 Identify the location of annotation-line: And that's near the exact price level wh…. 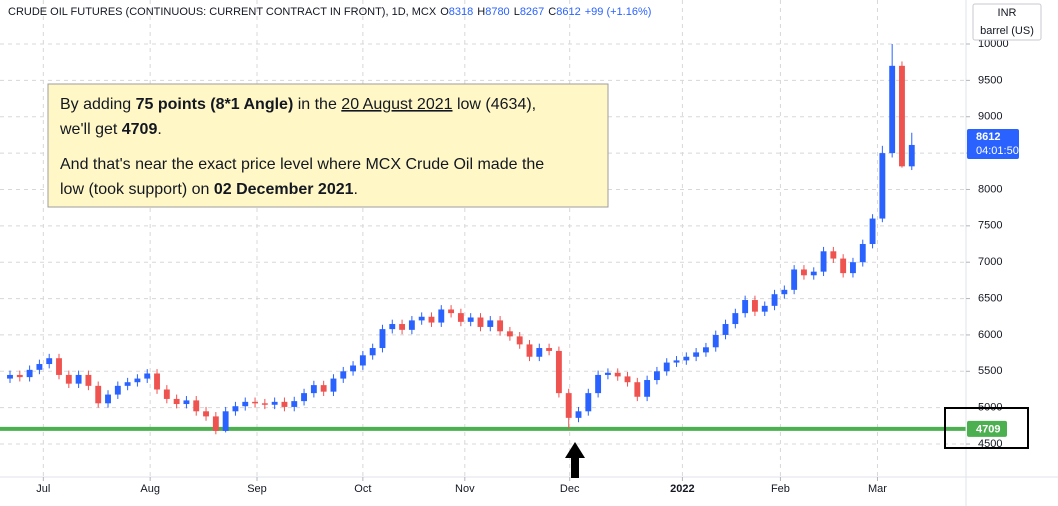
(302, 164).